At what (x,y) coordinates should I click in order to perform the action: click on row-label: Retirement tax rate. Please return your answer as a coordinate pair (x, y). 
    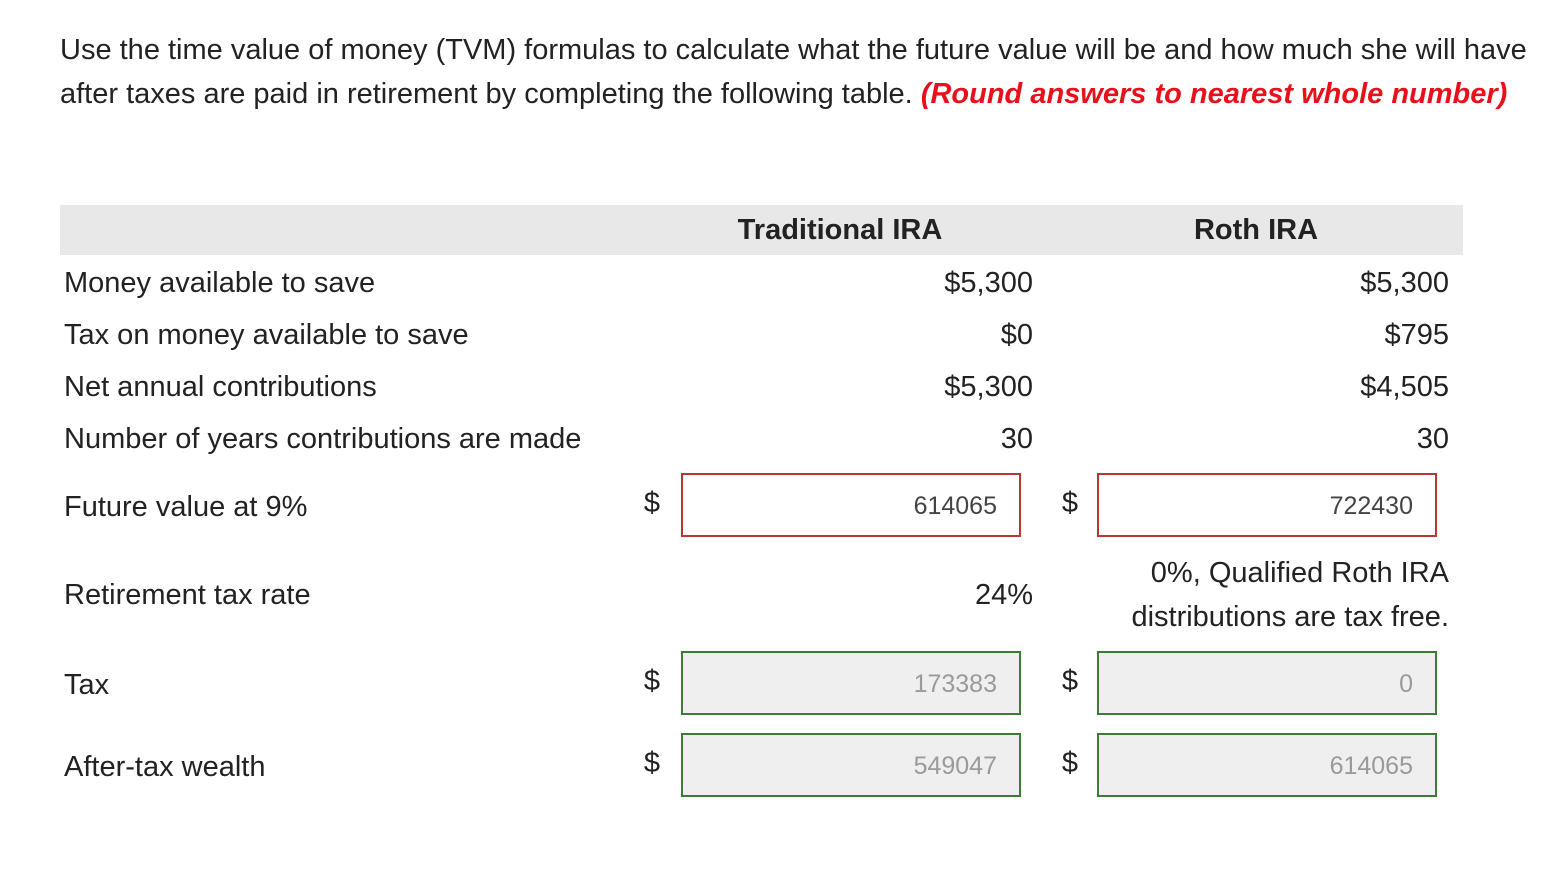
    Looking at the image, I should click on (187, 595).